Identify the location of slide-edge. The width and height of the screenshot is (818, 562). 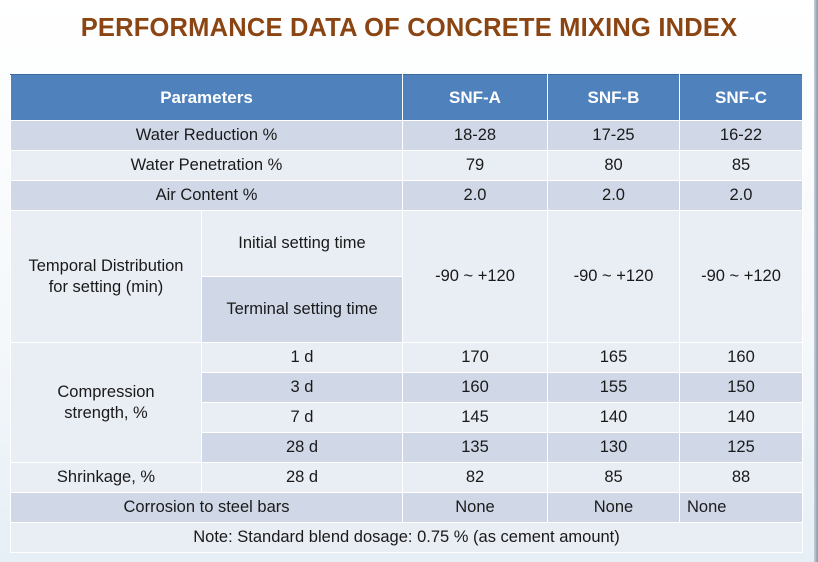
(816, 281).